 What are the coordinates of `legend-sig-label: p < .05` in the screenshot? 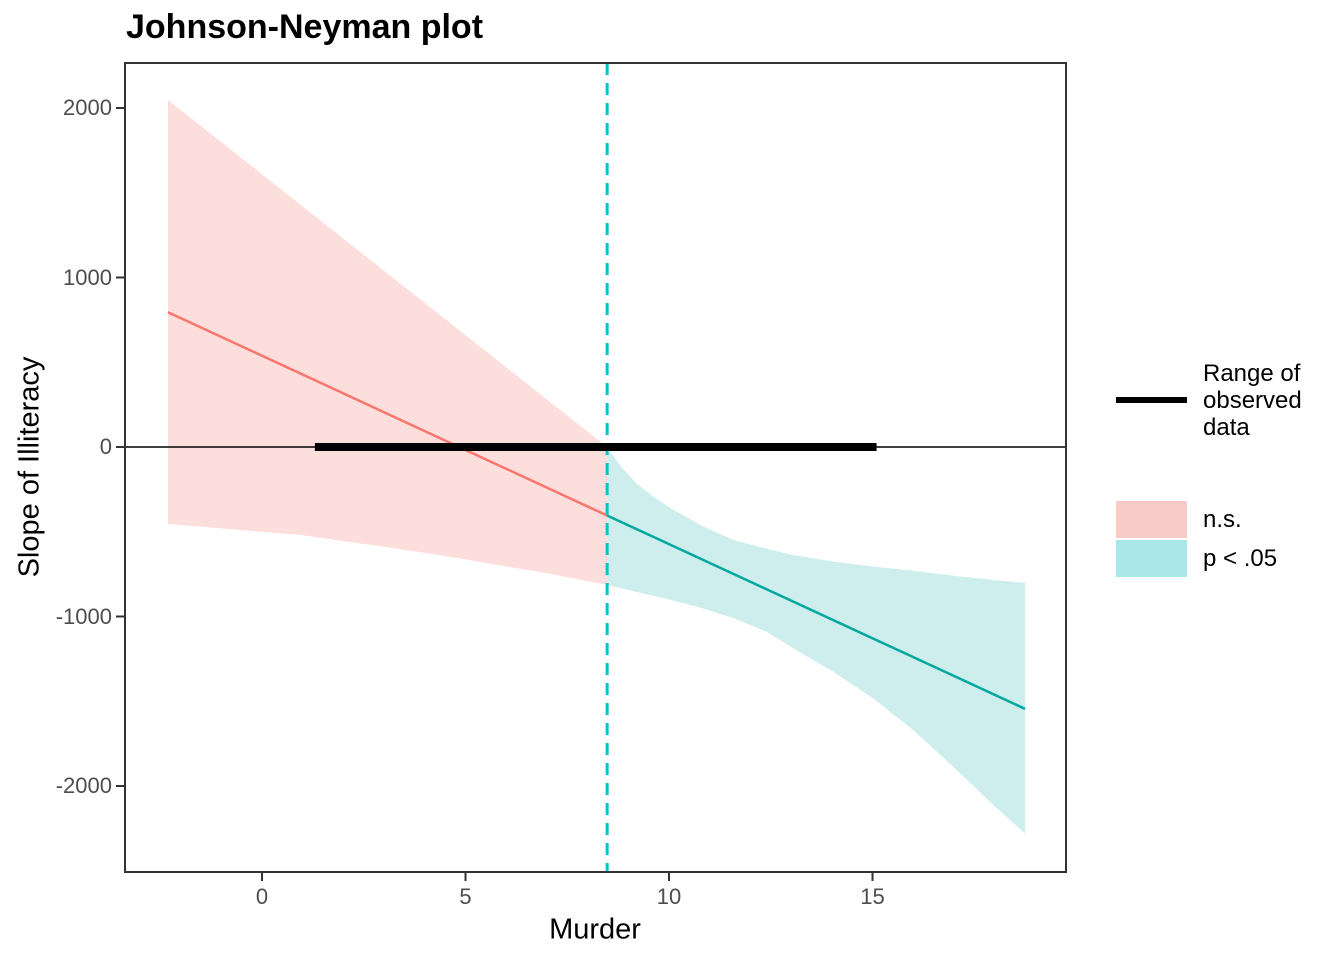 It's located at (1240, 558).